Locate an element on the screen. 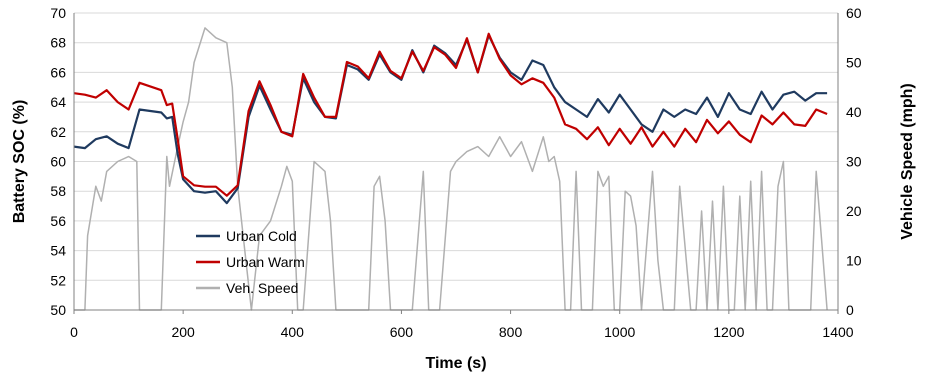  x-tick-label: 0 is located at coordinates (74, 332).